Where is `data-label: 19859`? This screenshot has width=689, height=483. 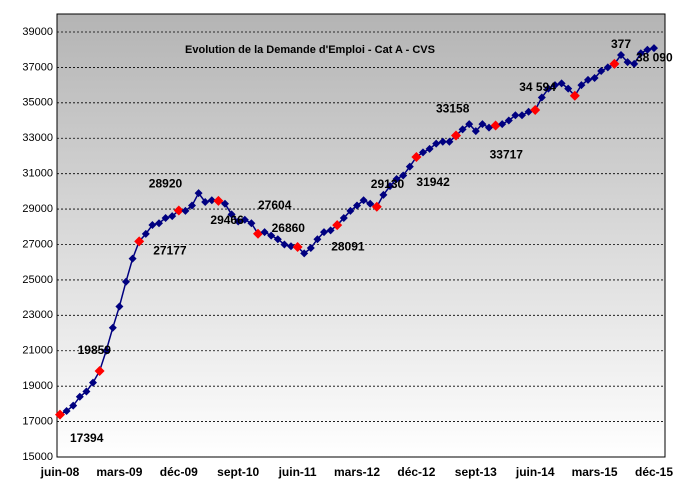 data-label: 19859 is located at coordinates (95, 350).